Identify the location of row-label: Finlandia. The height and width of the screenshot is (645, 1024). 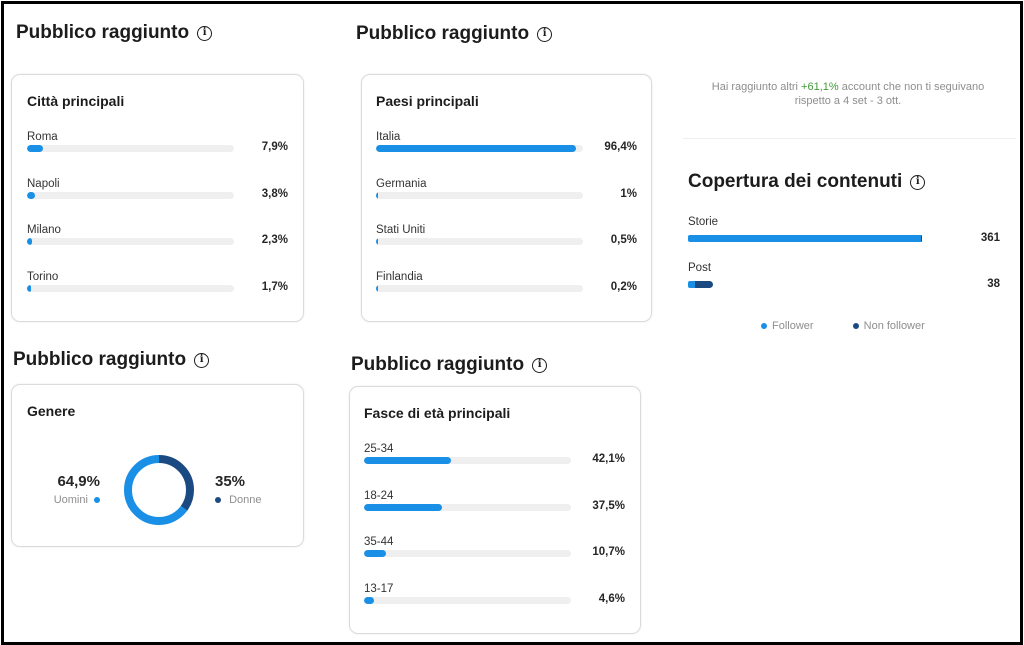
(399, 276).